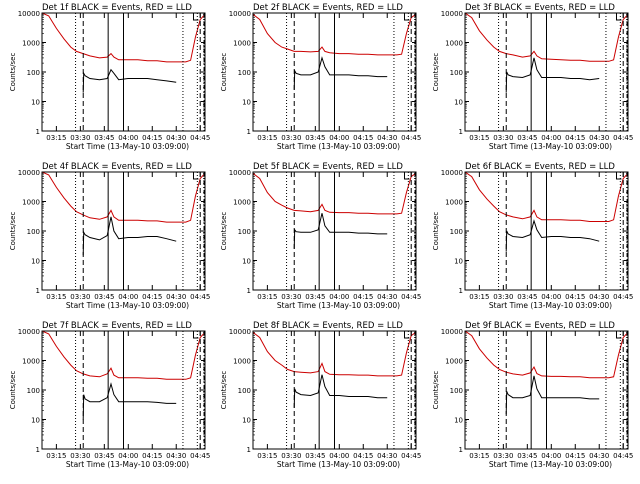  What do you see at coordinates (117, 326) in the screenshot?
I see `chart-title: Det 7f BLACK = Events, RED = LLD` at bounding box center [117, 326].